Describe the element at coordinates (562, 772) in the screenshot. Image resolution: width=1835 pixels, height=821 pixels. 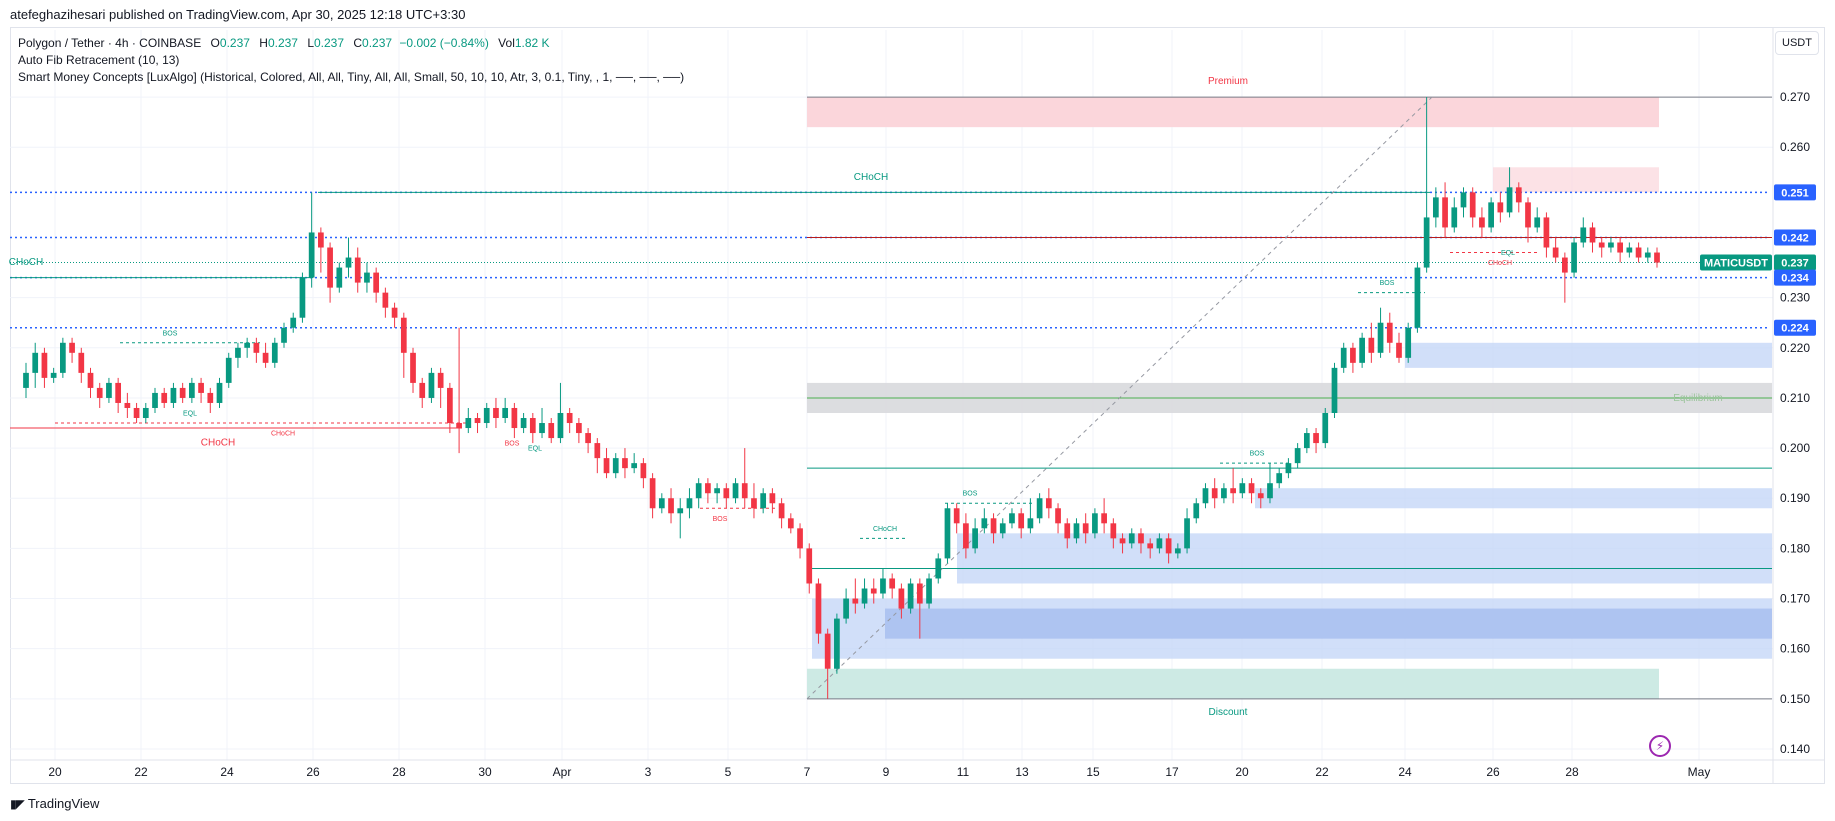
I see `x-tick-label: Apr` at that location.